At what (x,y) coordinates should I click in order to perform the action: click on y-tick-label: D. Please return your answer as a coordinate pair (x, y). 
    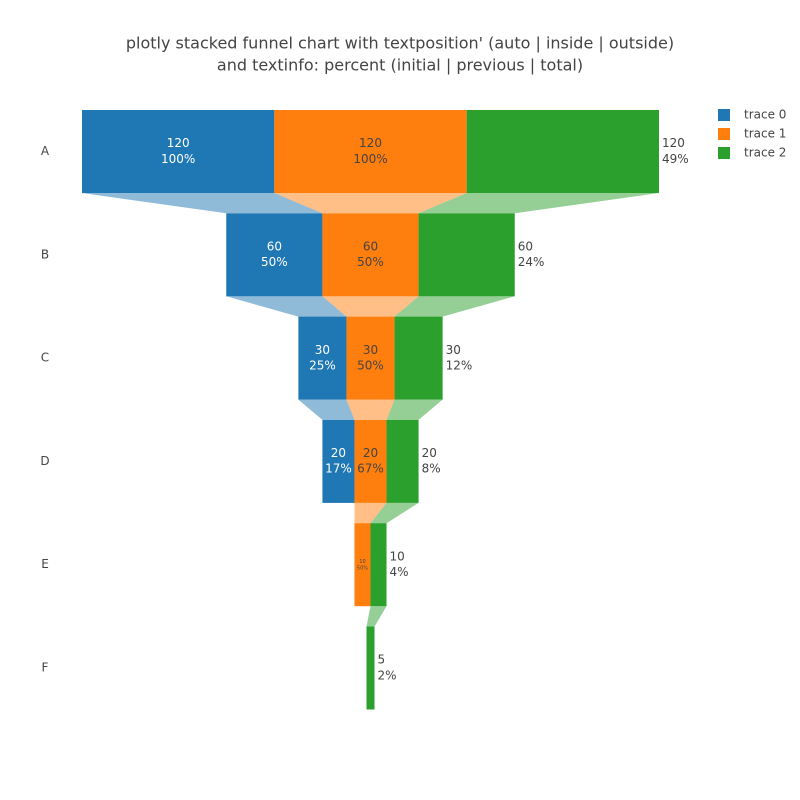
    Looking at the image, I should click on (44, 461).